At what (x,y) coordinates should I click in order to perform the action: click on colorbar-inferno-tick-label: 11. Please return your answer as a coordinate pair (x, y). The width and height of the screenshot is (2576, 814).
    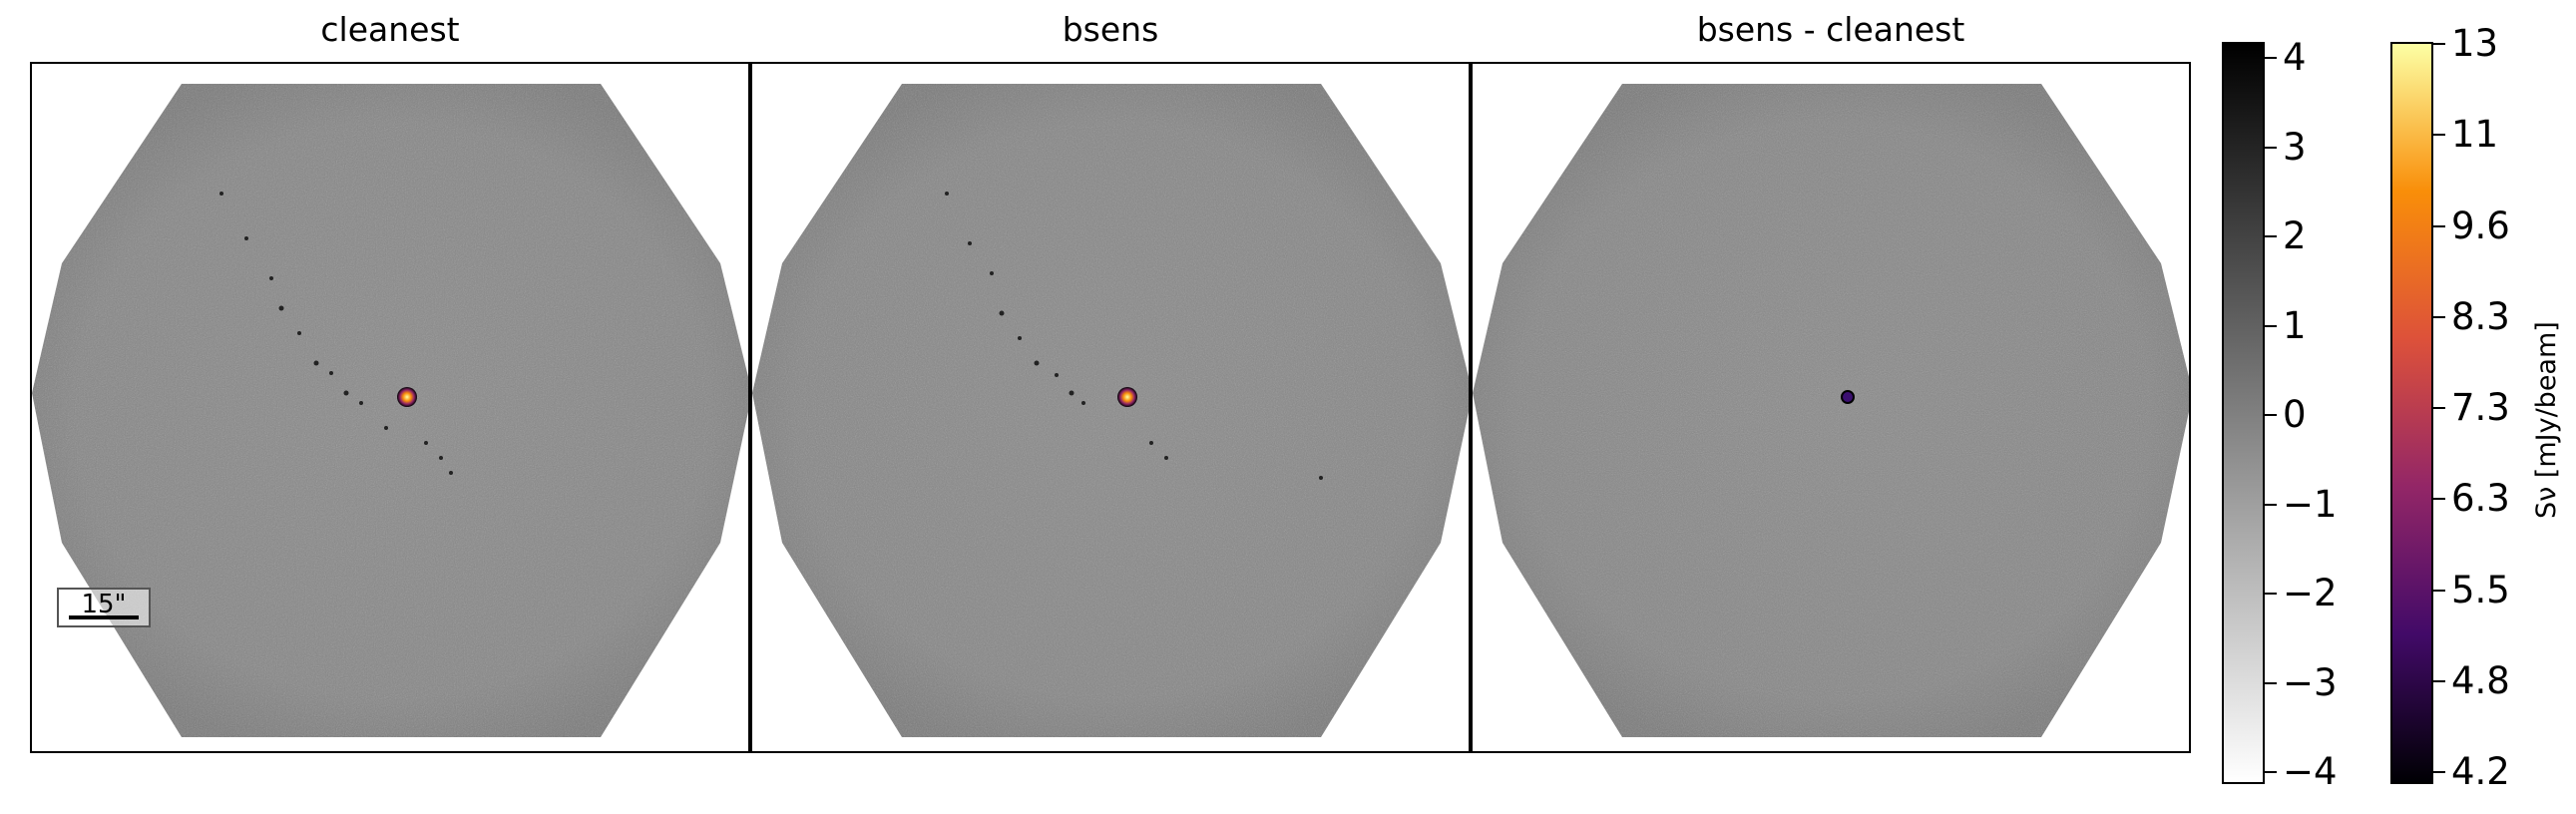
    Looking at the image, I should click on (2475, 135).